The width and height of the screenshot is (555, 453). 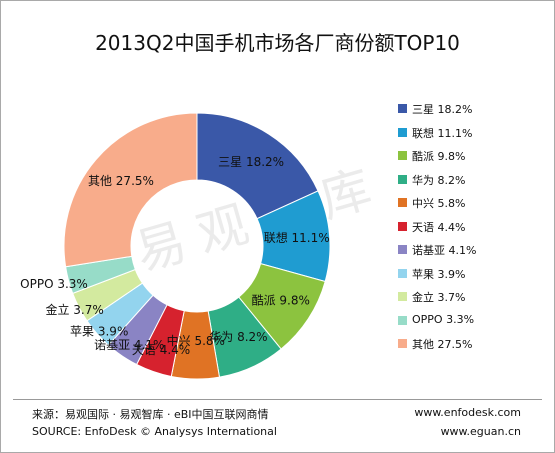 What do you see at coordinates (238, 337) in the screenshot?
I see `slice-label-4: 华为 8.2%` at bounding box center [238, 337].